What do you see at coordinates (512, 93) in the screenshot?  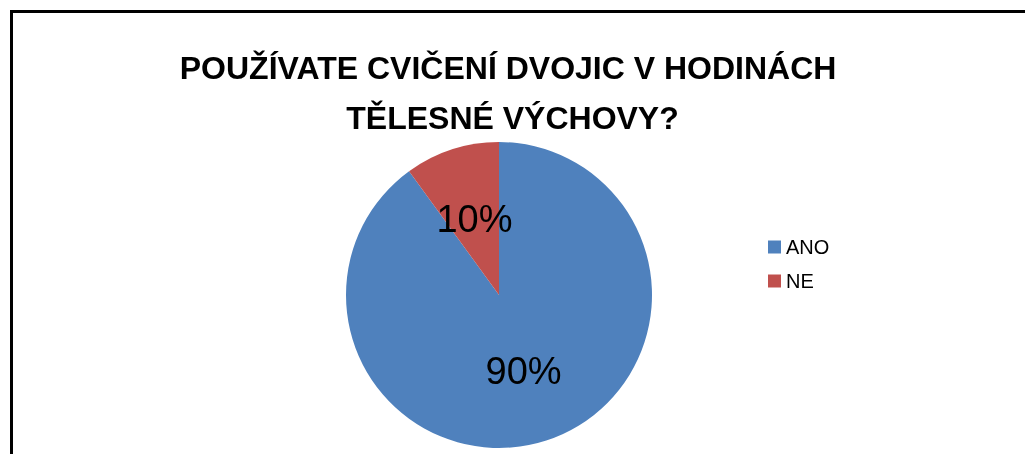 I see `chart-title: POUŽÍVATE CVIČENÍ DVOJIC V HODINÁCH TĚLESNÉ VÝCHOVY?` at bounding box center [512, 93].